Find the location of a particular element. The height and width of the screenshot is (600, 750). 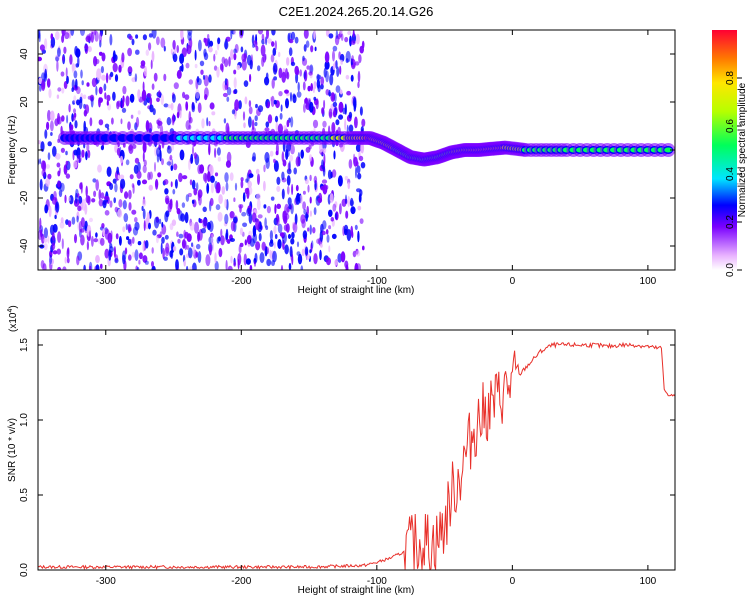

snr-y-tick-label: 1.5 is located at coordinates (24, 345).